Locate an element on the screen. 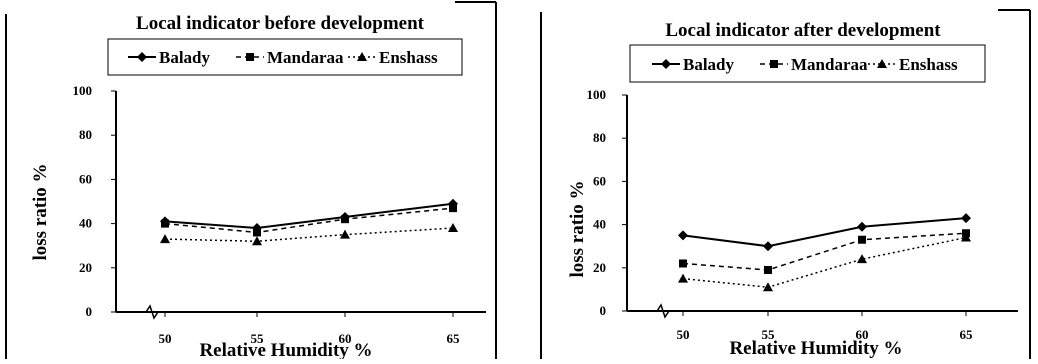  chart-title: Local indicator before development is located at coordinates (280, 23).